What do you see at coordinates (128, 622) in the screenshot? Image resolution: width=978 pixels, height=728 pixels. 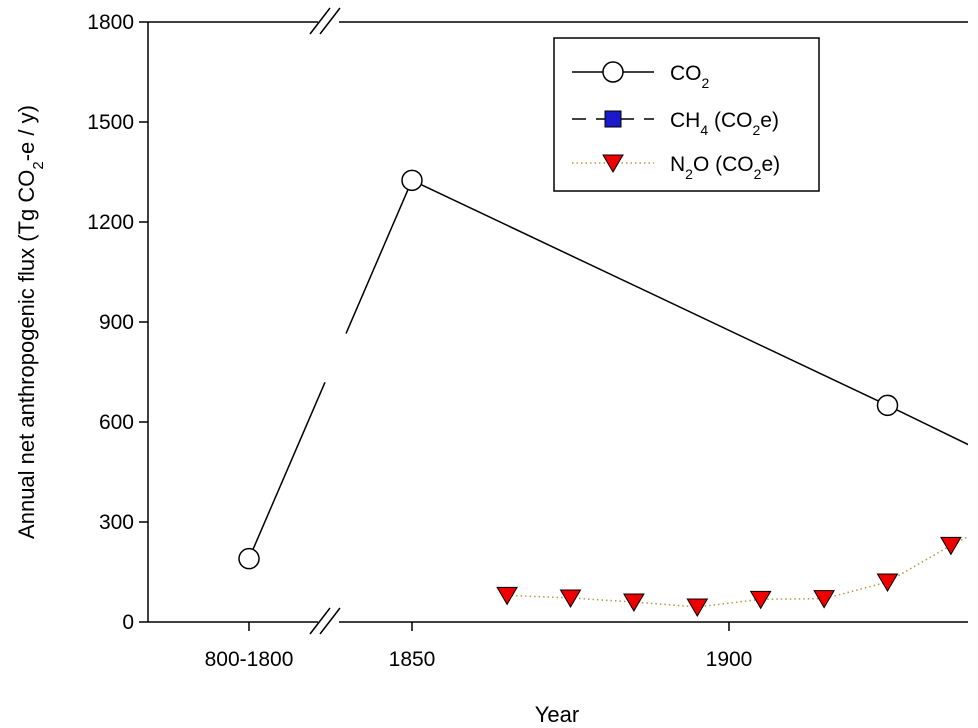 I see `y-tick-label: 0` at bounding box center [128, 622].